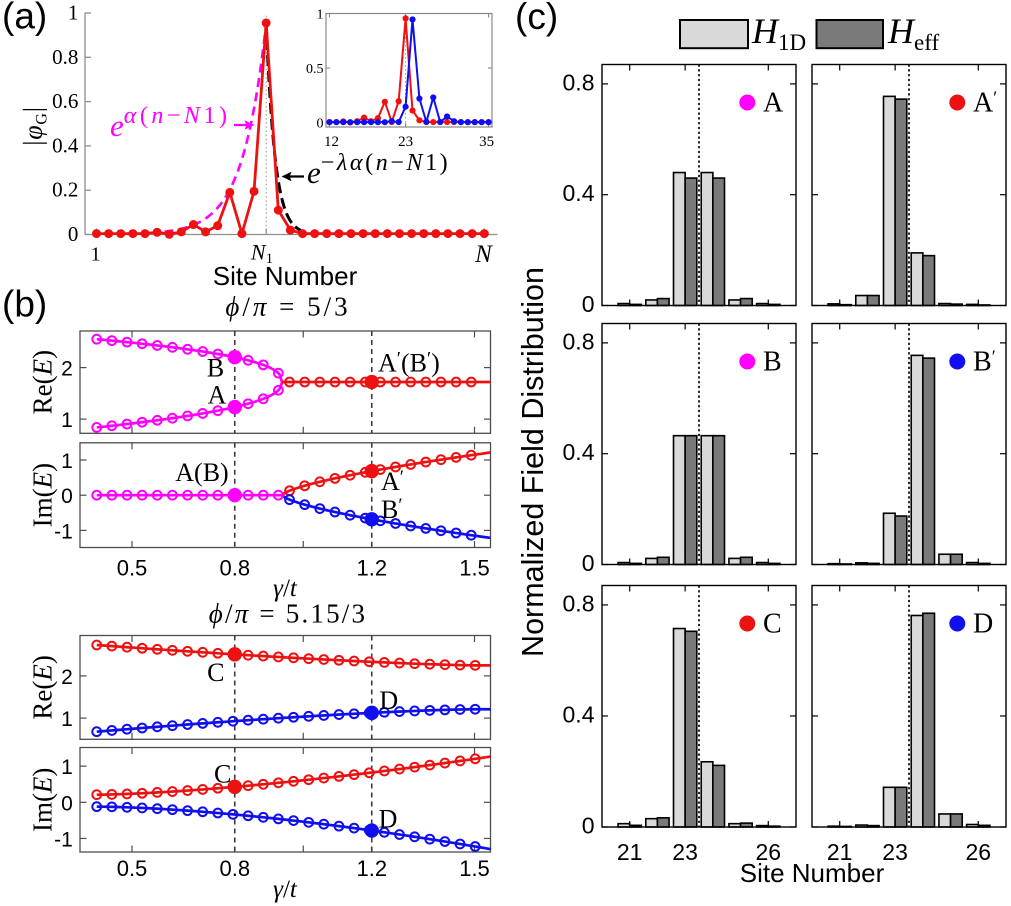  What do you see at coordinates (287, 307) in the screenshot?
I see `svg-text: ϕ/π = 5/3` at bounding box center [287, 307].